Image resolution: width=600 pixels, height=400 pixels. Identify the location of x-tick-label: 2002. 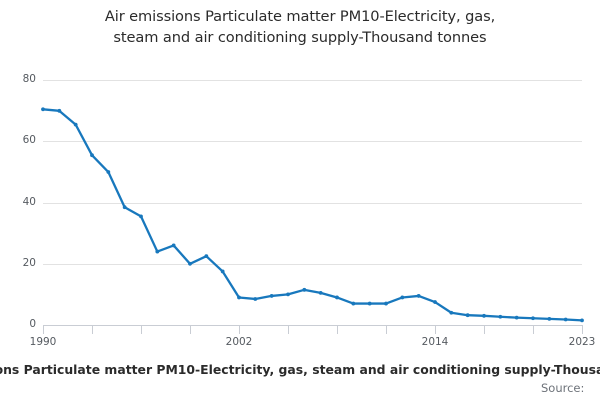
(239, 342).